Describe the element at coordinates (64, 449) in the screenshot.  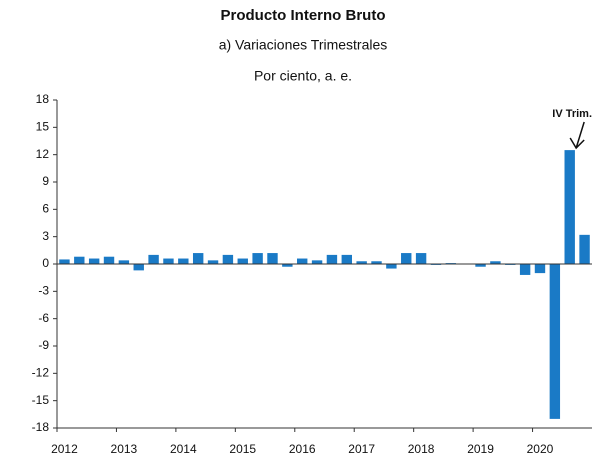
I see `x-tick-label: 2012` at that location.